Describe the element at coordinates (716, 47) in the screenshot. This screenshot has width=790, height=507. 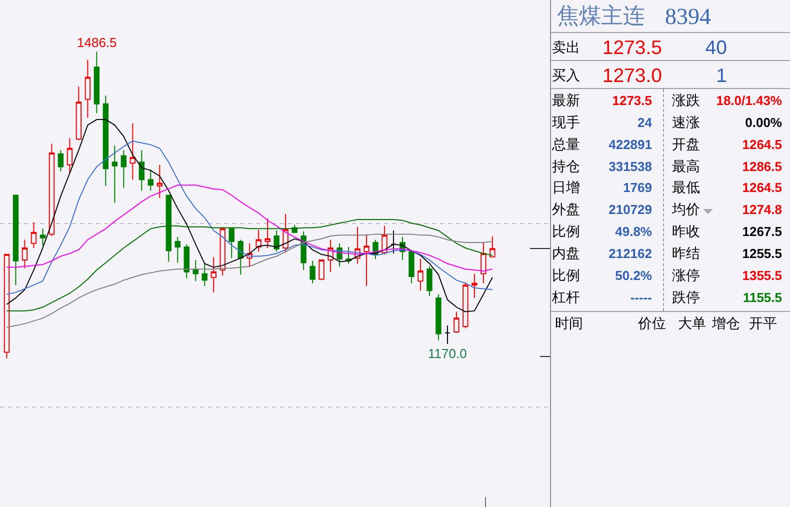
I see `text: 40` at that location.